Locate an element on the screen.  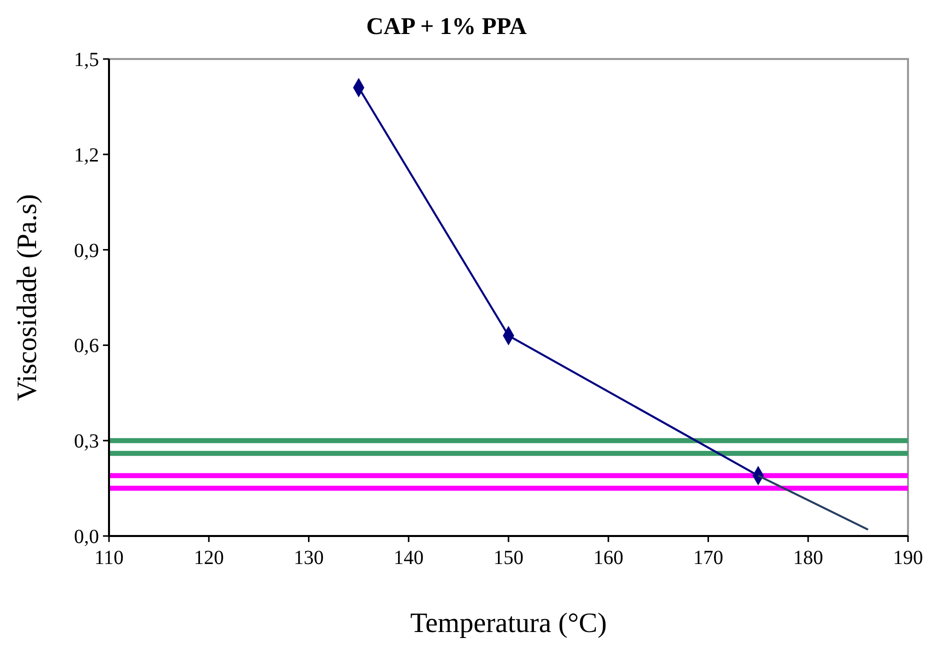
y-tick-label: 1,2 is located at coordinates (86, 155).